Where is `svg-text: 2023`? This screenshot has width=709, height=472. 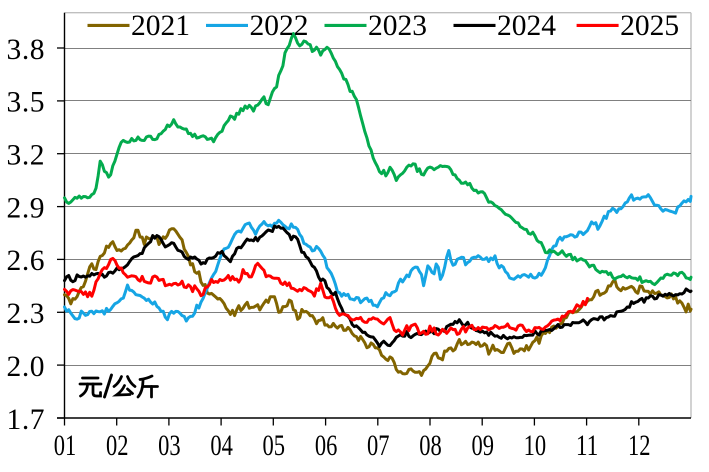
svg-text: 2023 is located at coordinates (397, 26).